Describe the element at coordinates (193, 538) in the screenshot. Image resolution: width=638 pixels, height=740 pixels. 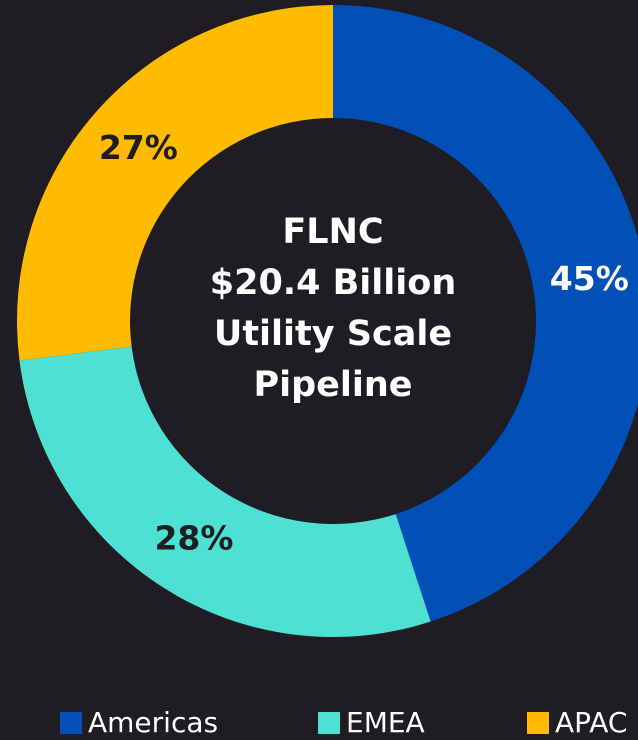
I see `value-label: 28%` at that location.